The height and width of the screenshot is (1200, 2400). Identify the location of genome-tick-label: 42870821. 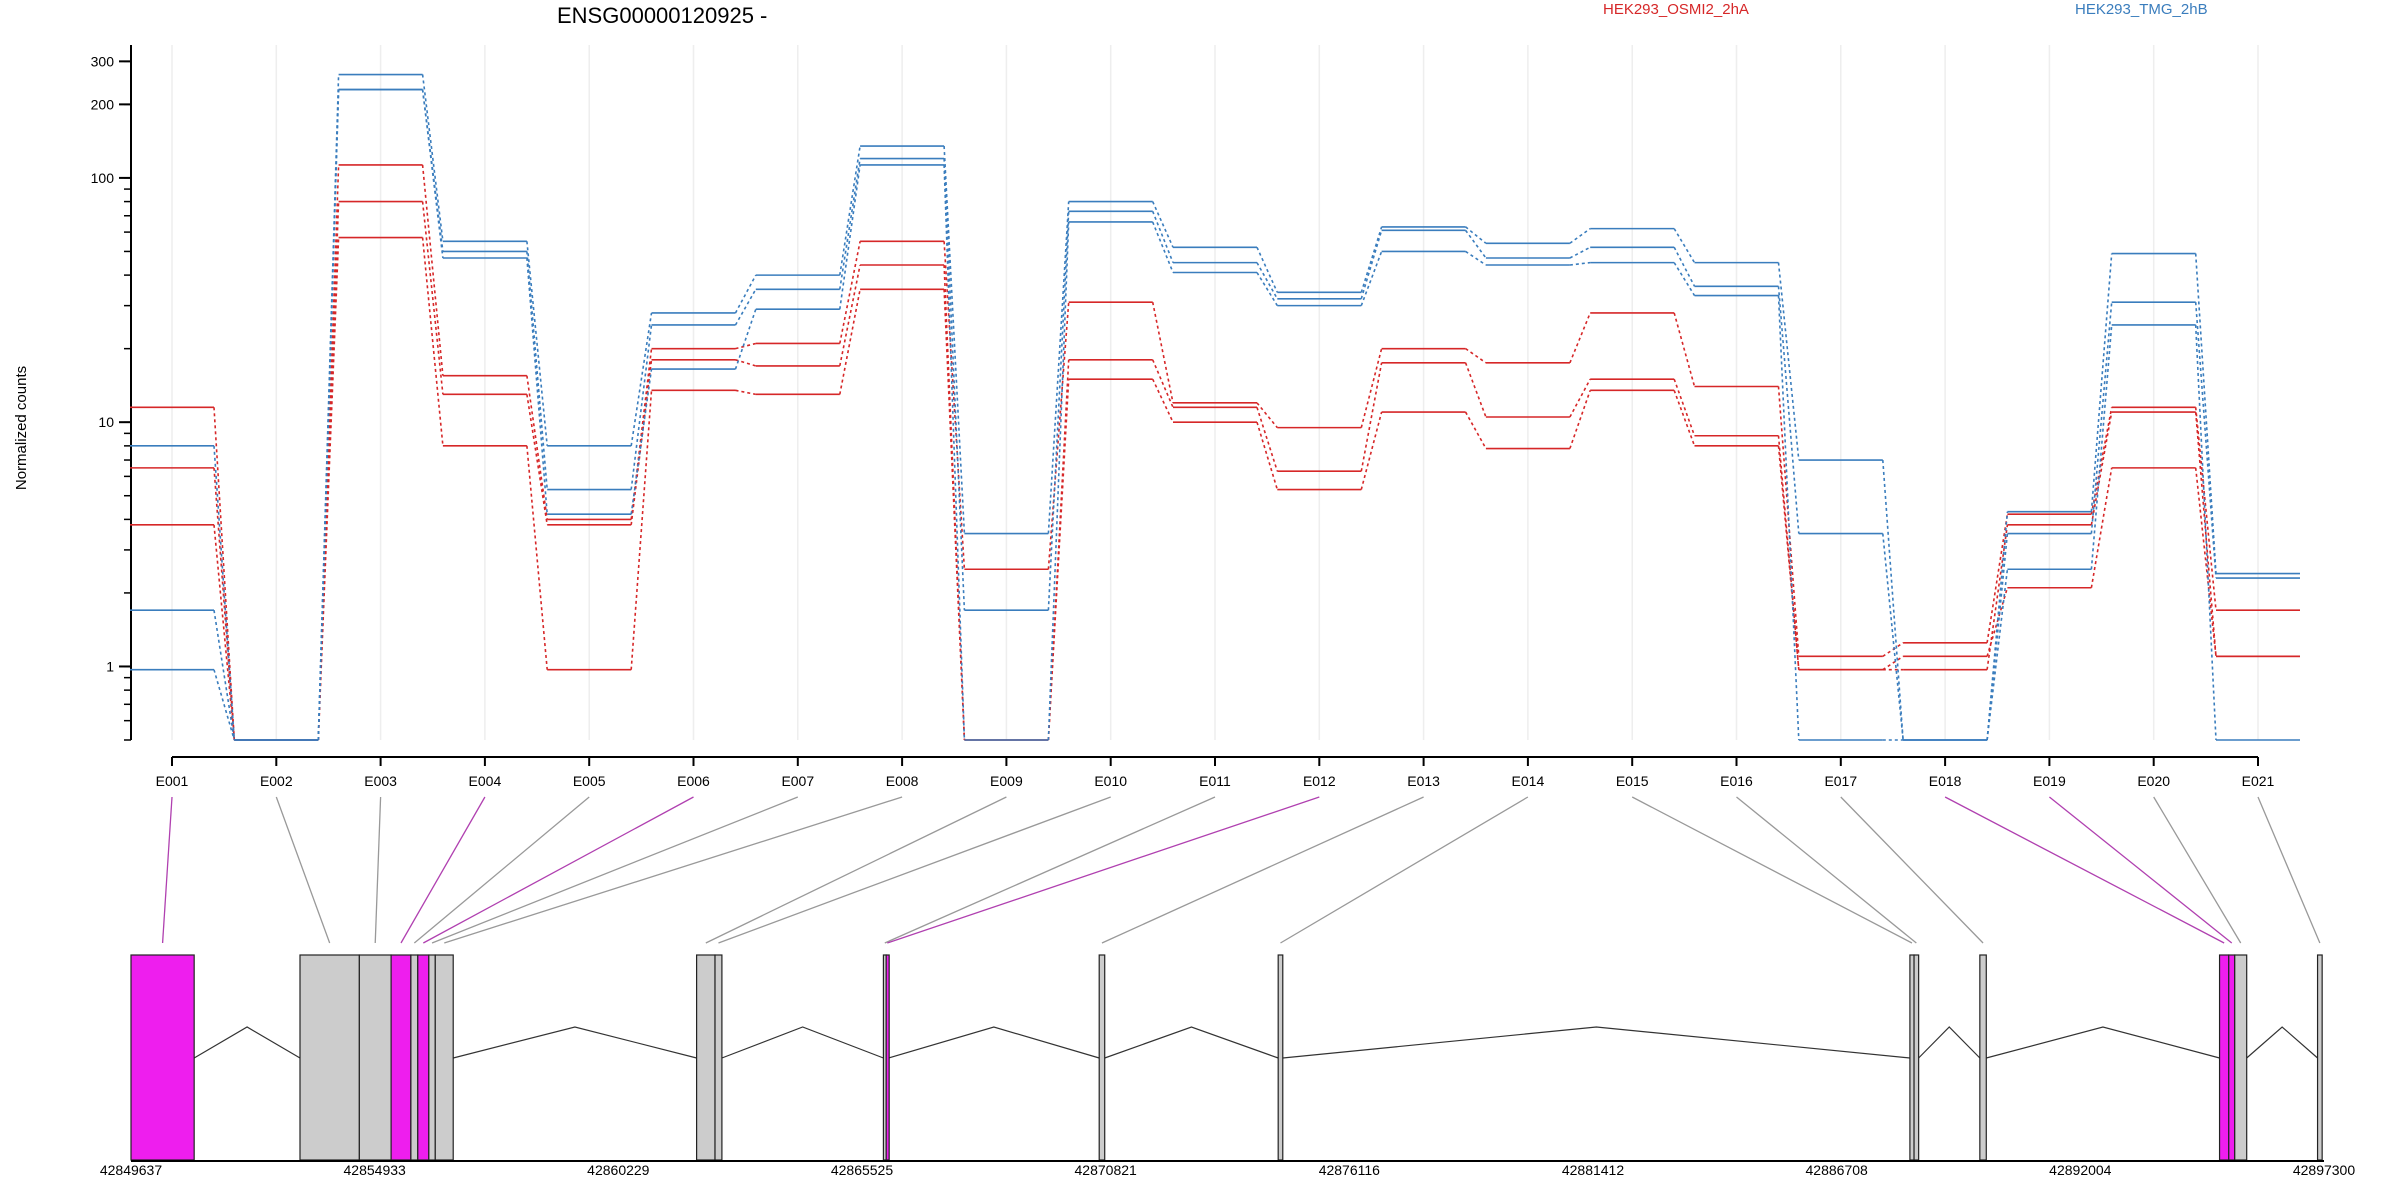
(1106, 1170).